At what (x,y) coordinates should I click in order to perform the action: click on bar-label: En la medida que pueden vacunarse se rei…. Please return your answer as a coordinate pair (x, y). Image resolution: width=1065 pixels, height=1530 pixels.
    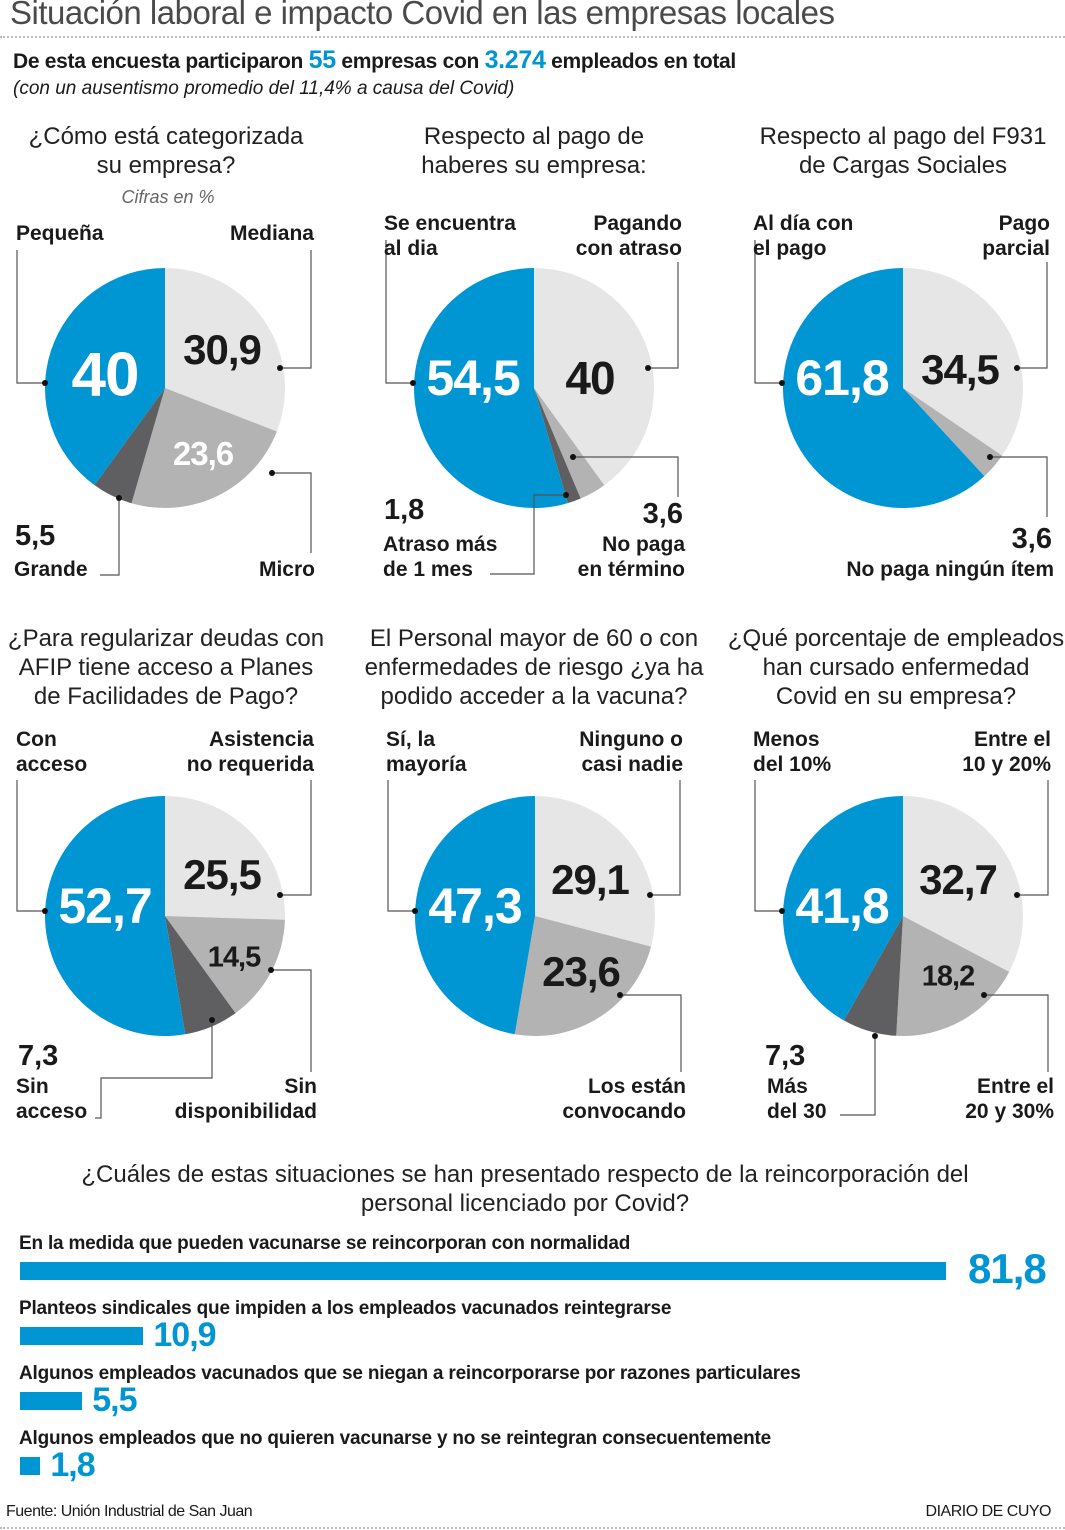
    Looking at the image, I should click on (325, 1243).